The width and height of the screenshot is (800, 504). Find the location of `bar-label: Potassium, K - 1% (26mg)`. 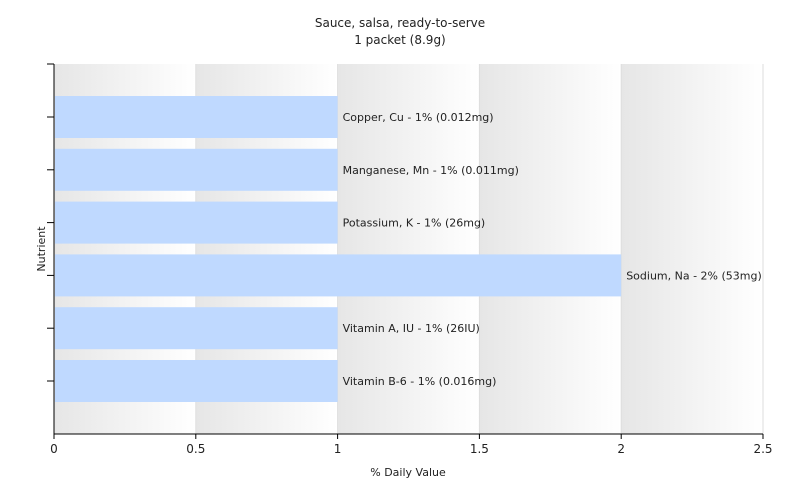

bar-label: Potassium, K - 1% (26mg) is located at coordinates (414, 223).